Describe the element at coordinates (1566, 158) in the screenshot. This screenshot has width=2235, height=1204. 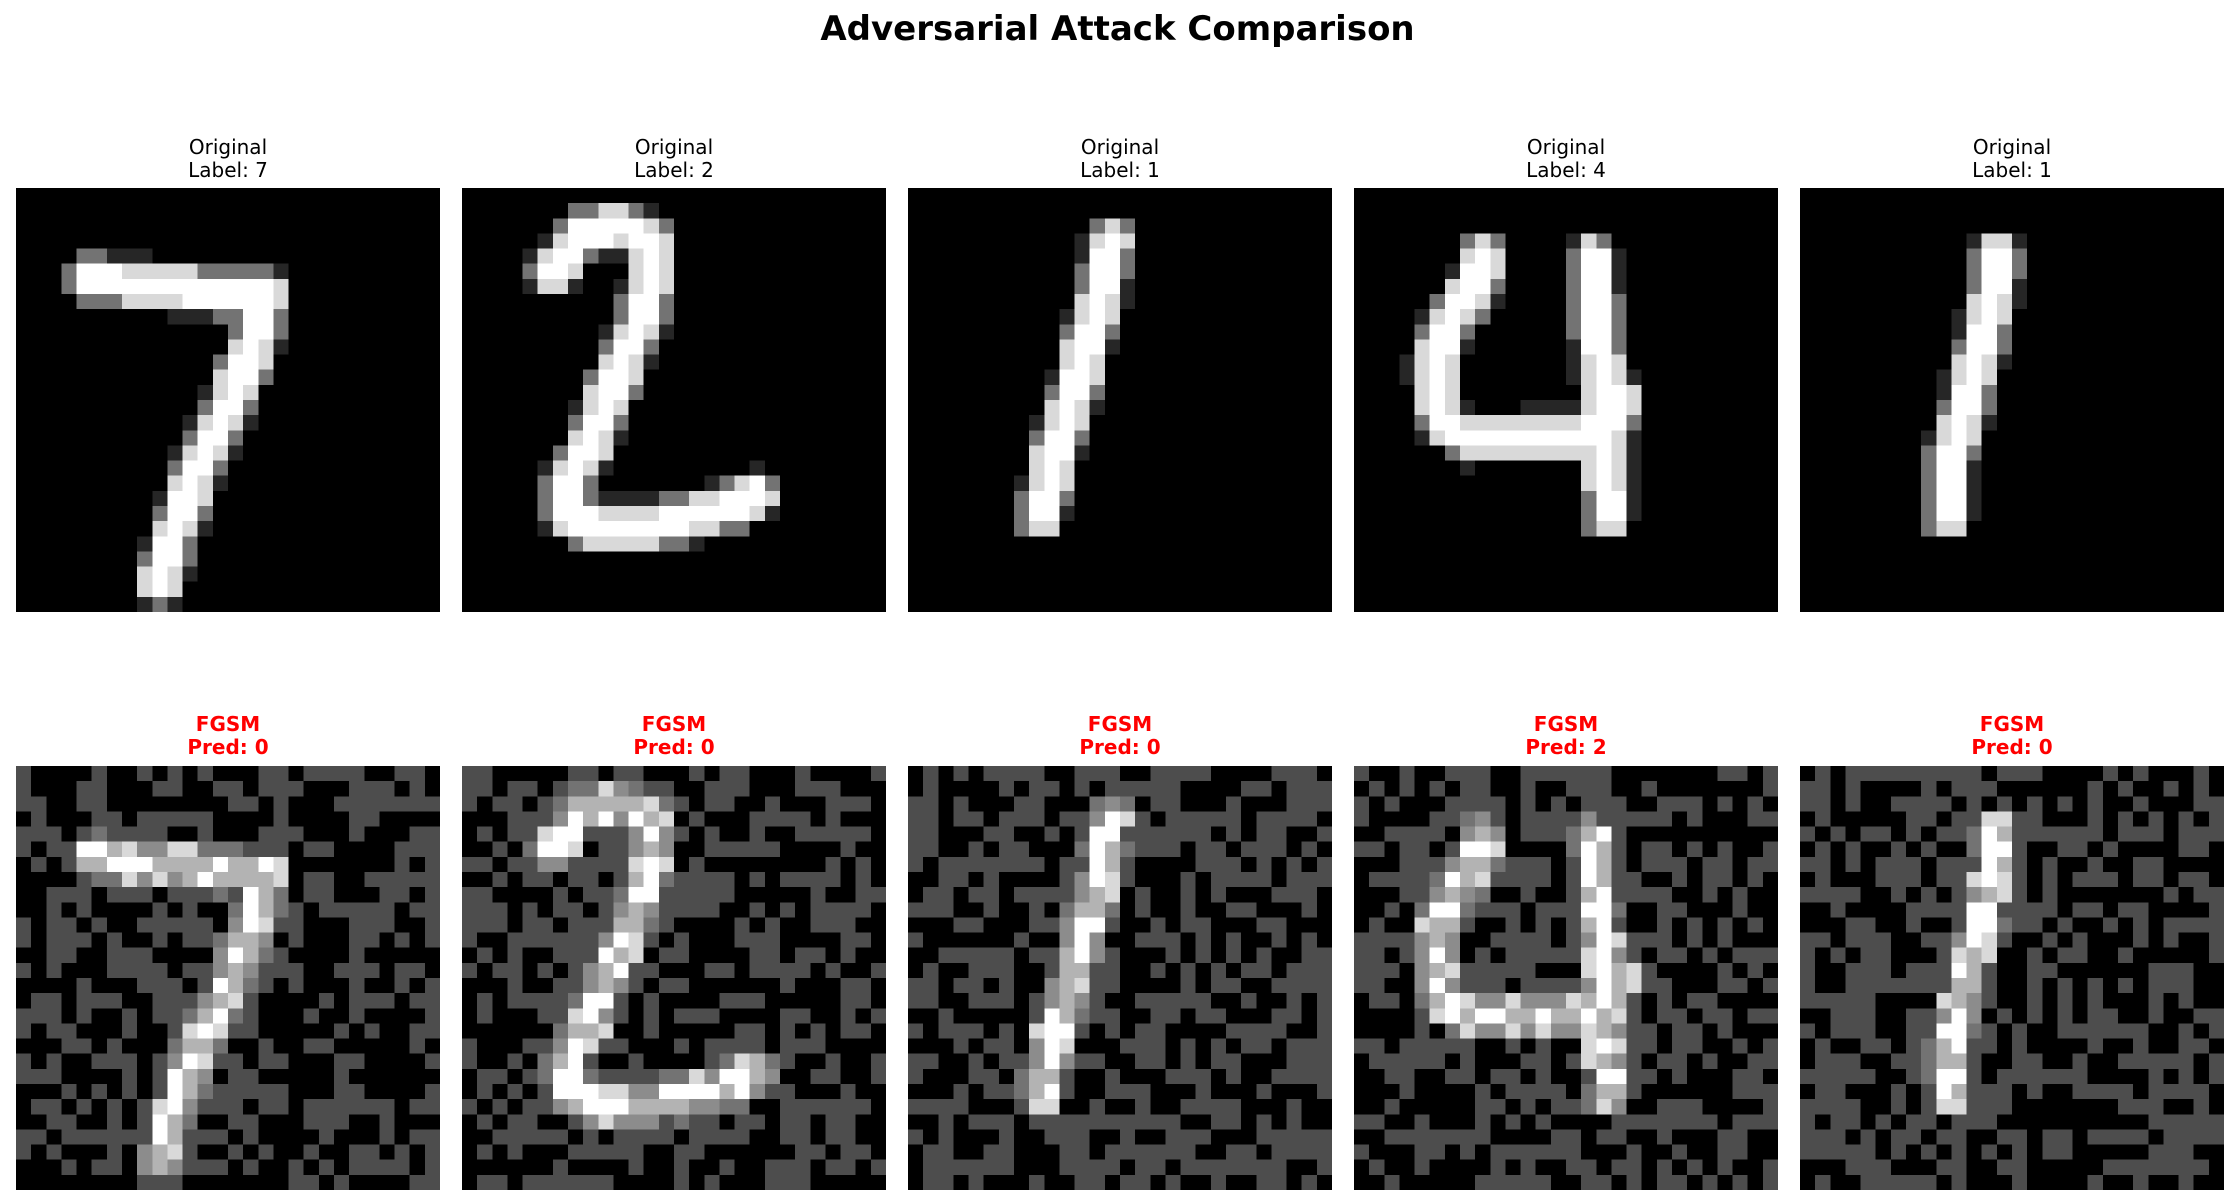
I see `original-title-4: Original Label: 4` at that location.